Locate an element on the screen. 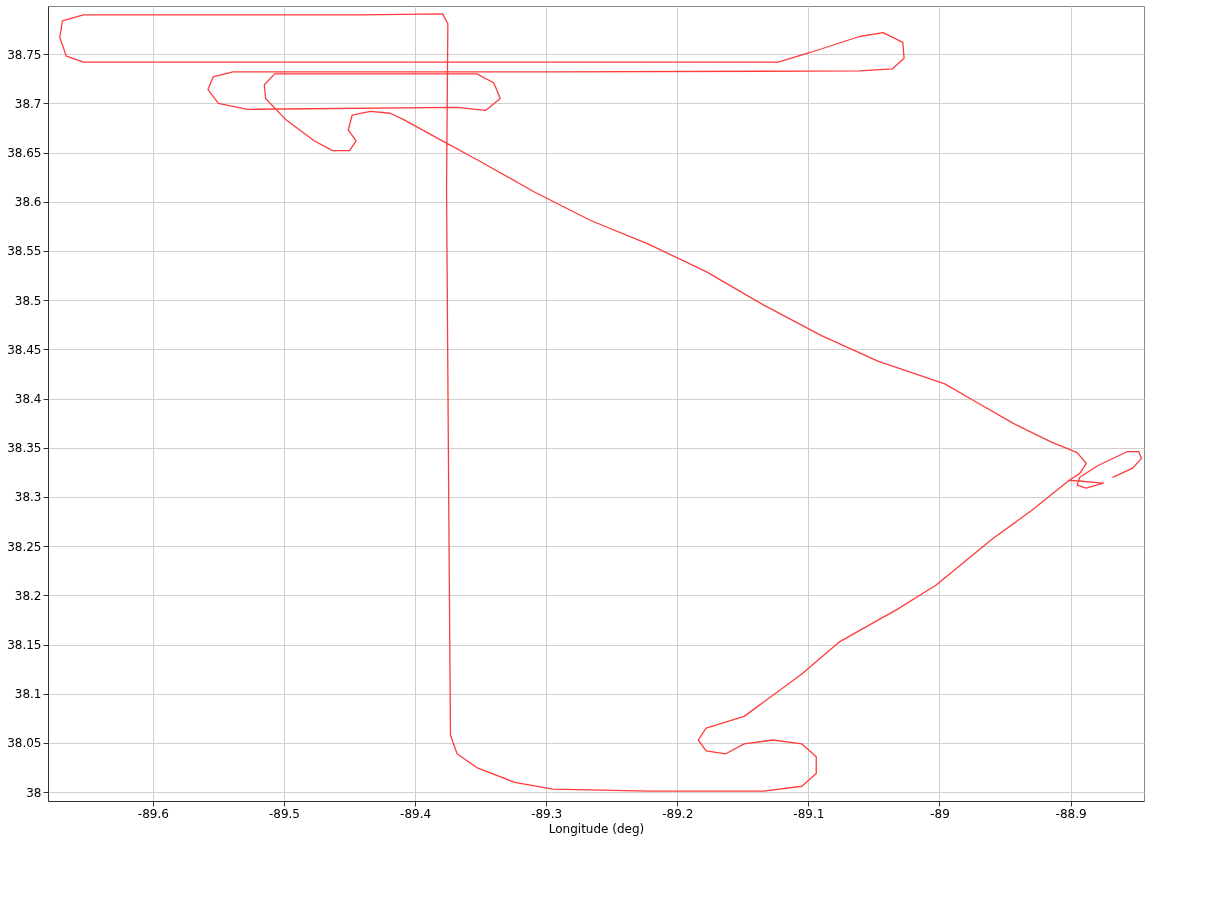 The height and width of the screenshot is (910, 1229). x-tick-label: -89.2 is located at coordinates (678, 813).